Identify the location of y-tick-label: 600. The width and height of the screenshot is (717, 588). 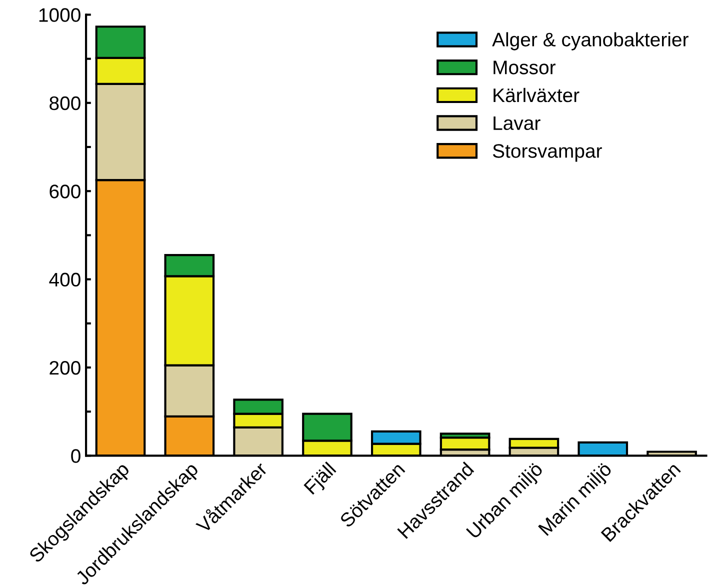
(65, 191).